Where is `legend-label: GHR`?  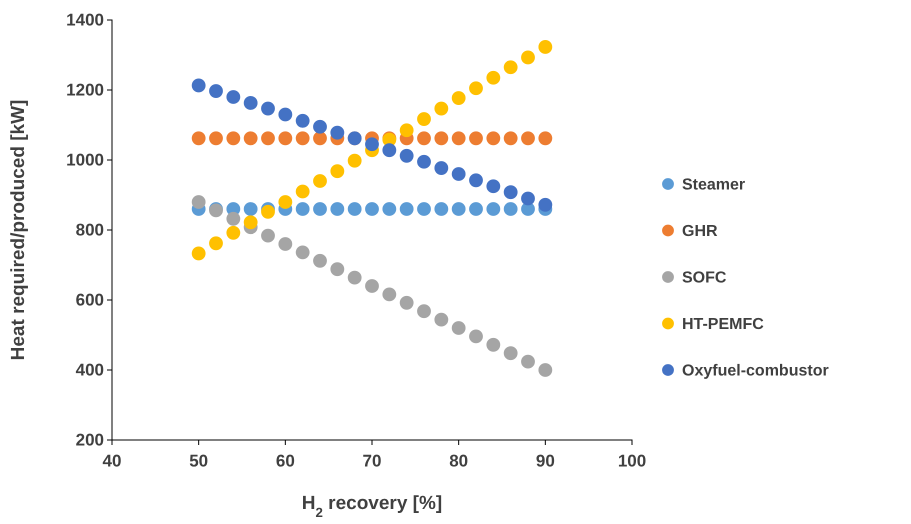
legend-label: GHR is located at coordinates (700, 231).